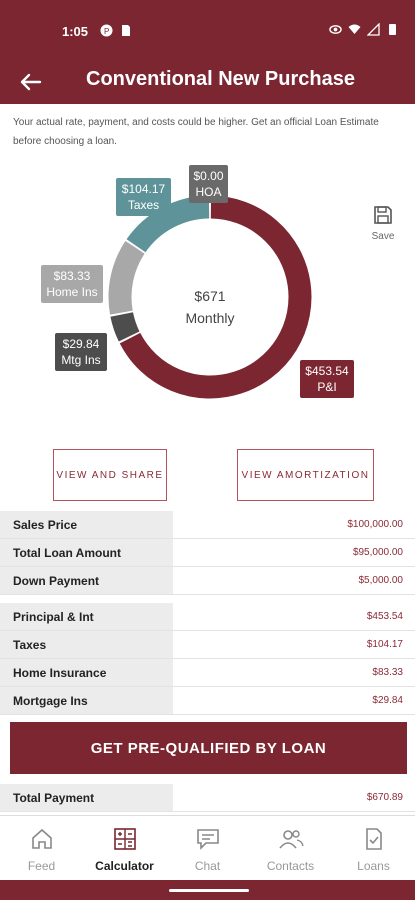 The image size is (415, 900). I want to click on chart-center-label: Monthly, so click(210, 318).